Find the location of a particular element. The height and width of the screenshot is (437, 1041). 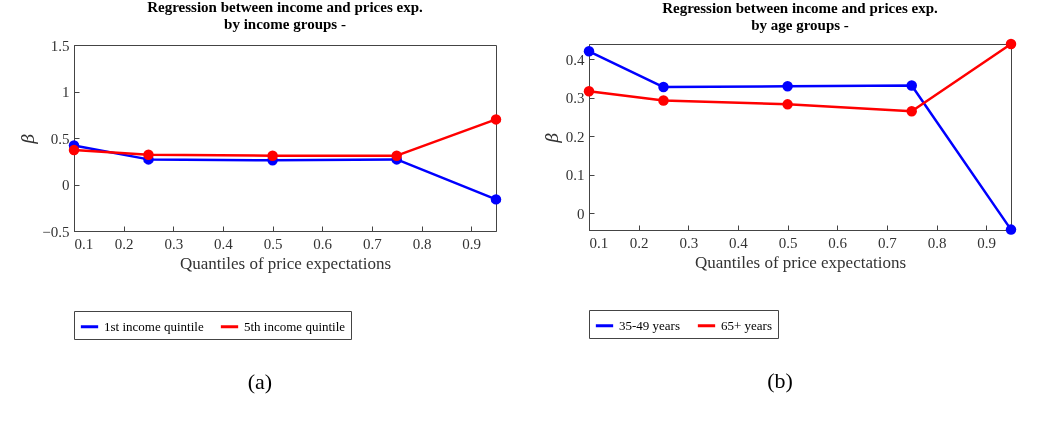

chart-subtitle: by age groups - is located at coordinates (800, 24).